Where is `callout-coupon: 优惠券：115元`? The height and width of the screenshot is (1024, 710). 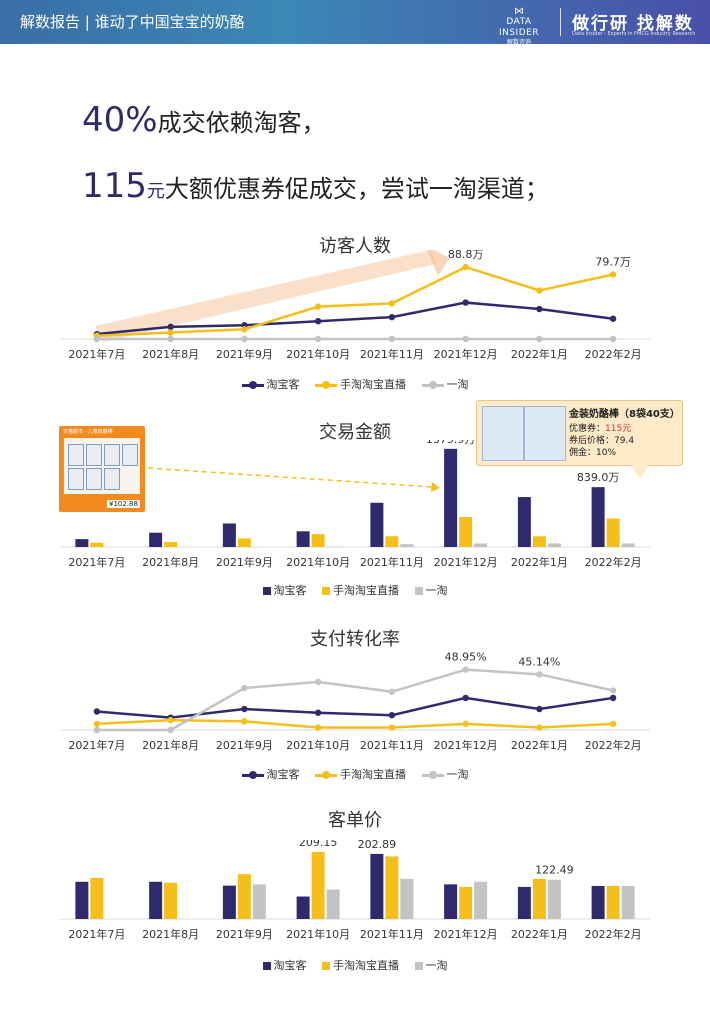
callout-coupon: 优惠券：115元 is located at coordinates (600, 427).